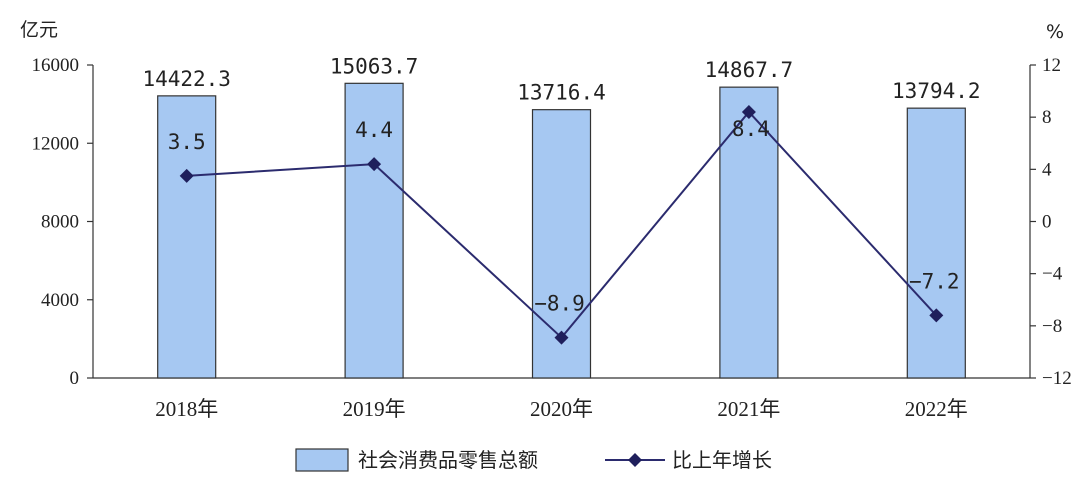 Image resolution: width=1080 pixels, height=493 pixels. Describe the element at coordinates (75, 378) in the screenshot. I see `left-tick-label: 0` at that location.